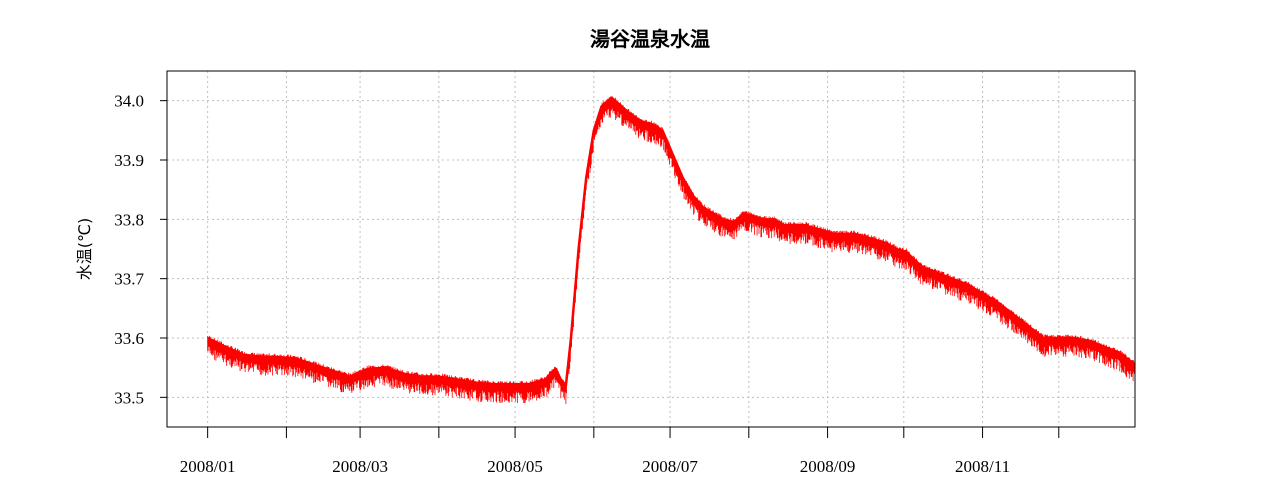  What do you see at coordinates (828, 466) in the screenshot?
I see `x-tick-label: 2008/09` at bounding box center [828, 466].